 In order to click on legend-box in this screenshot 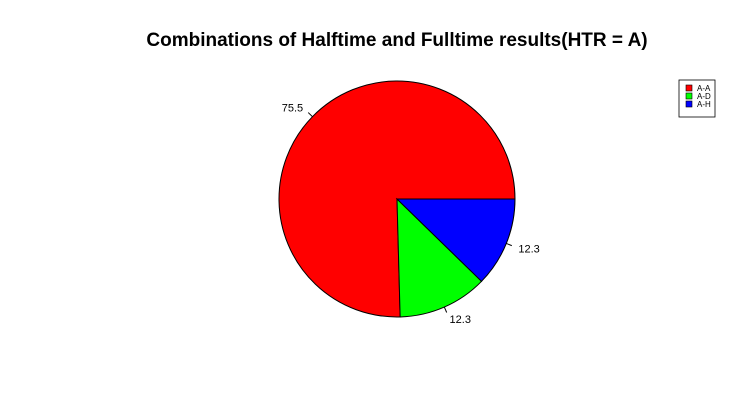, I will do `click(697, 98)`.